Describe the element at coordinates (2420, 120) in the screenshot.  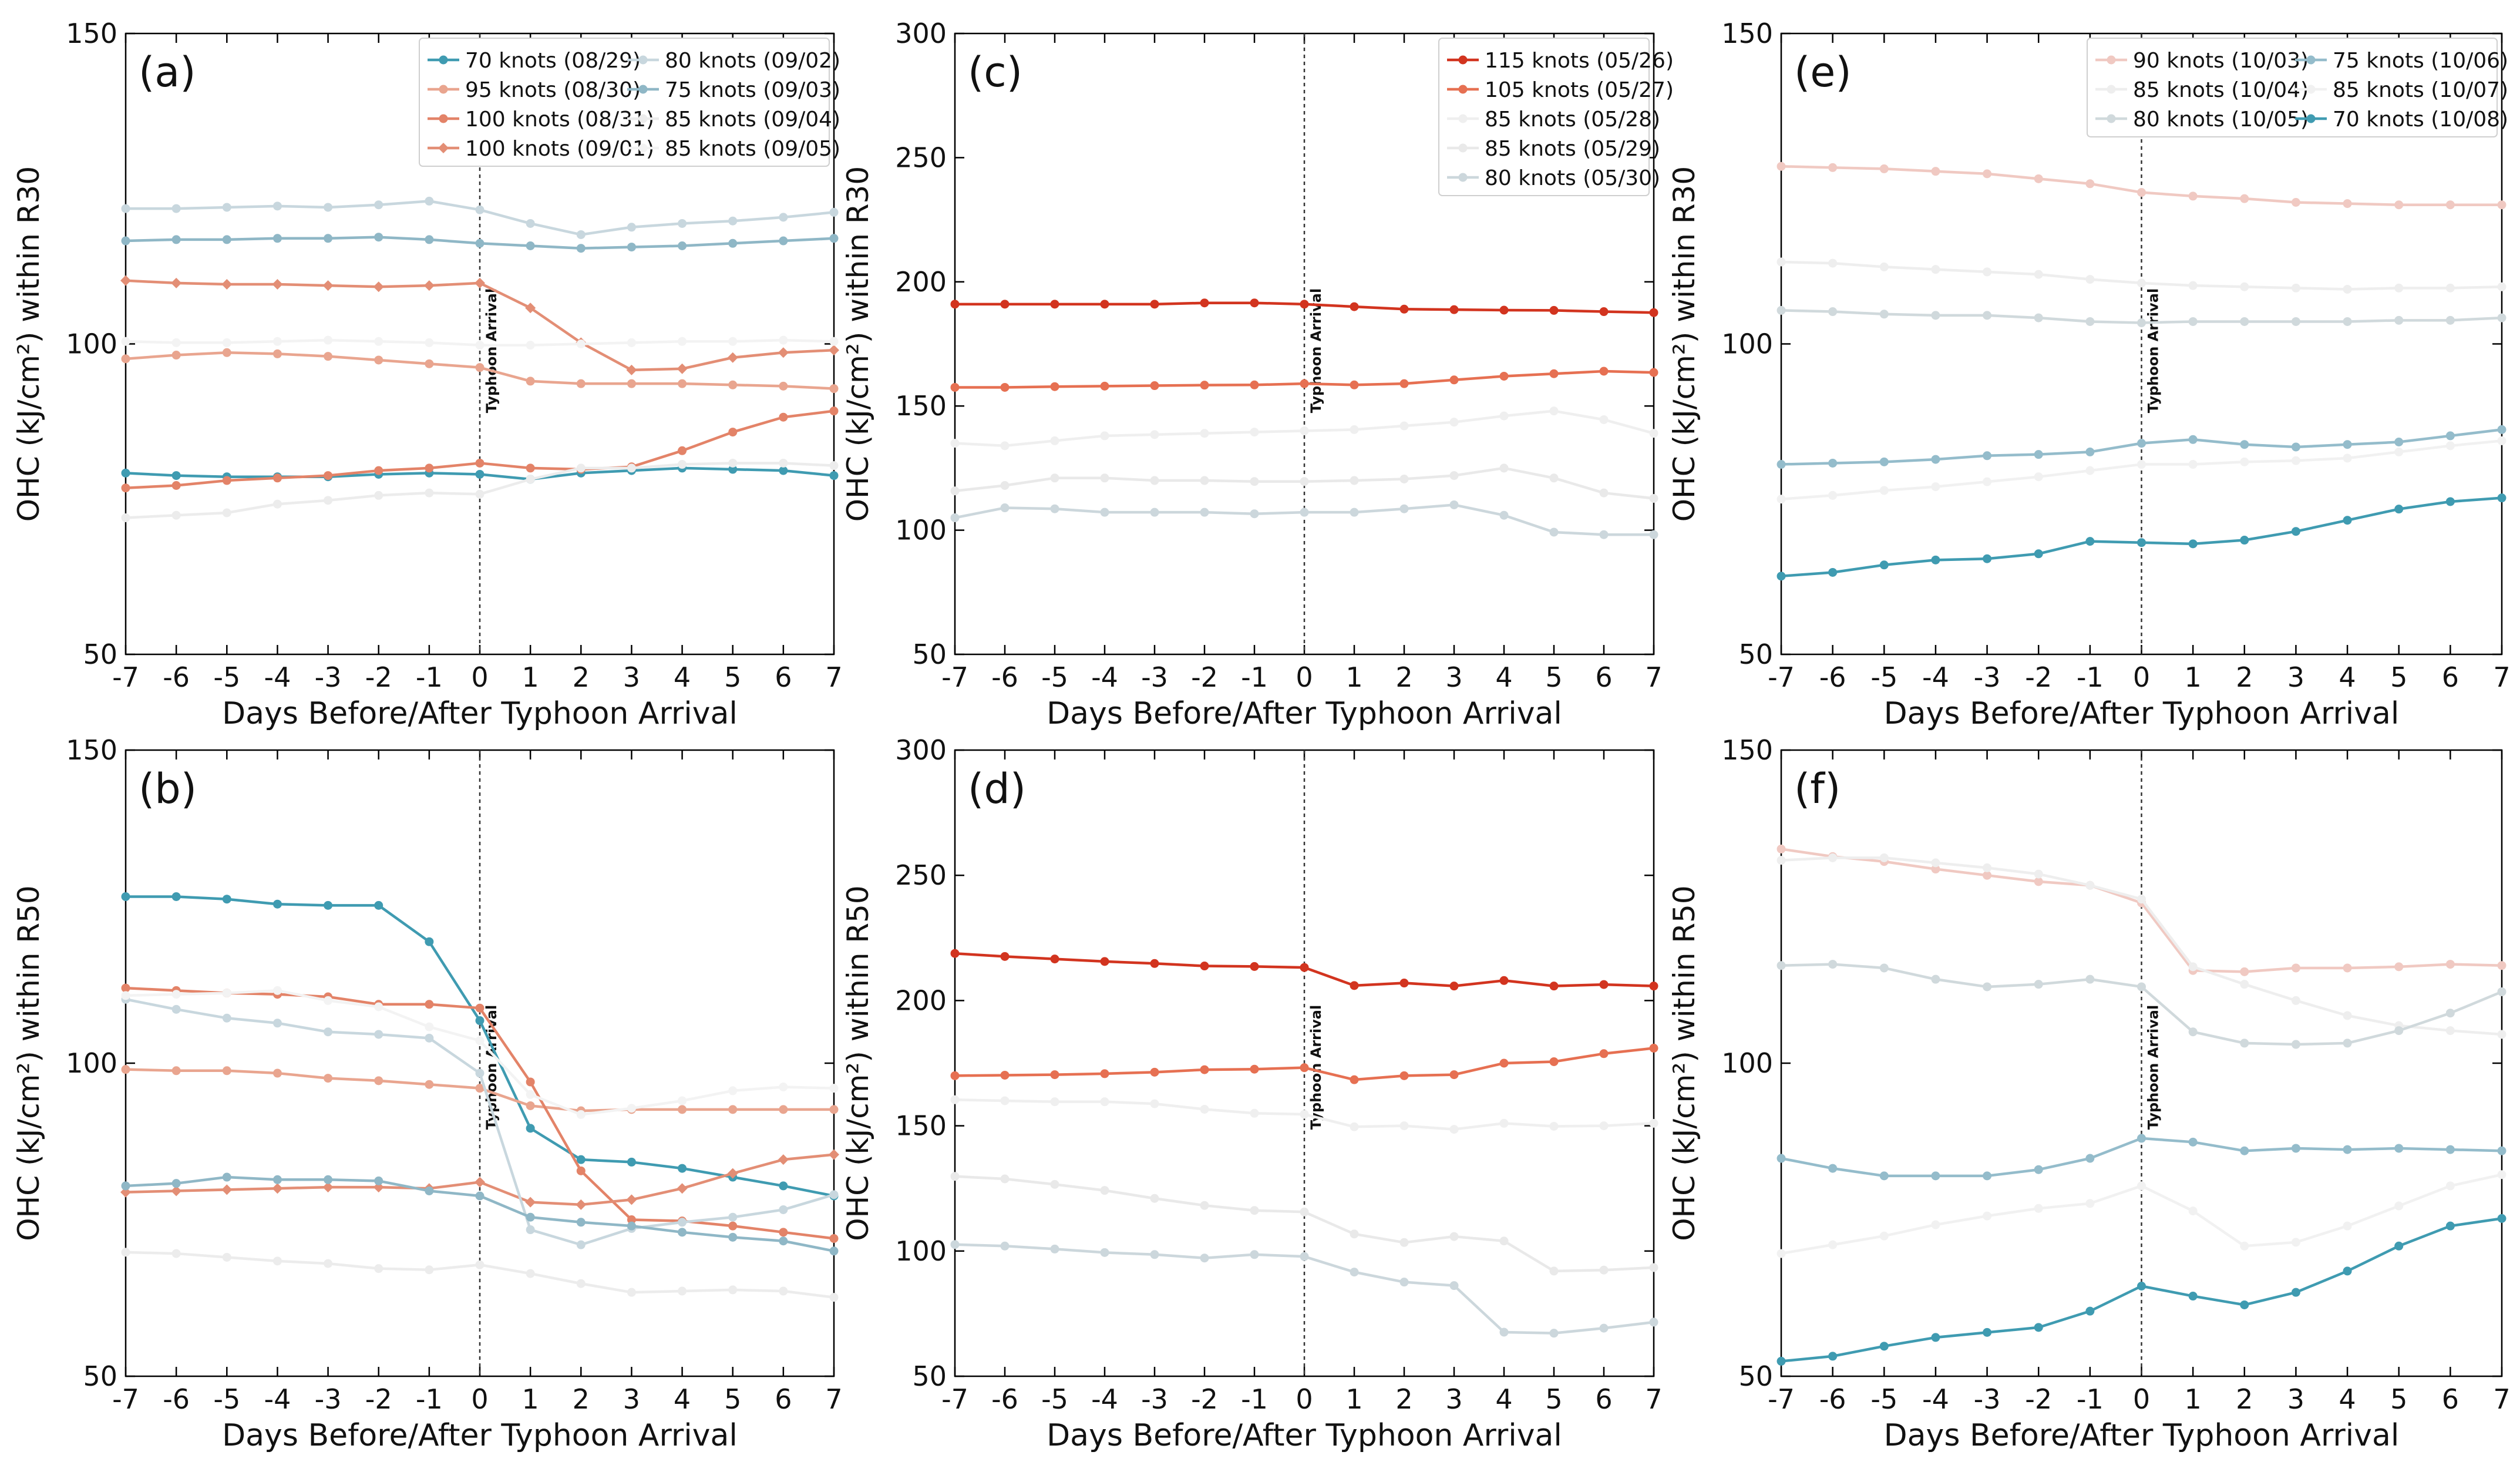
I see `legend-label: 70 knots (10/08)` at that location.